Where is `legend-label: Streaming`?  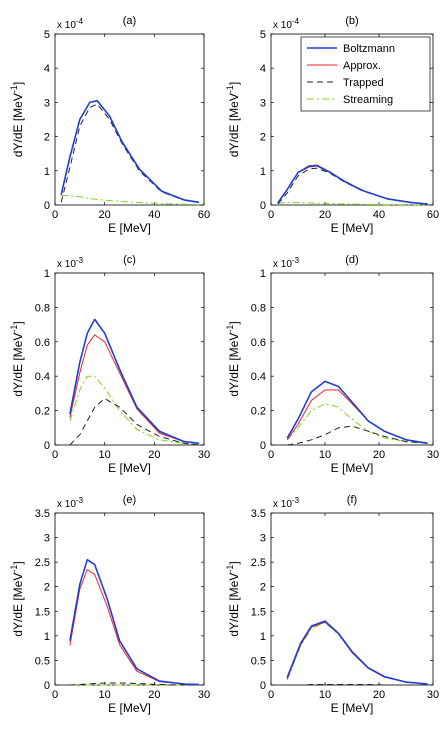 legend-label: Streaming is located at coordinates (368, 100).